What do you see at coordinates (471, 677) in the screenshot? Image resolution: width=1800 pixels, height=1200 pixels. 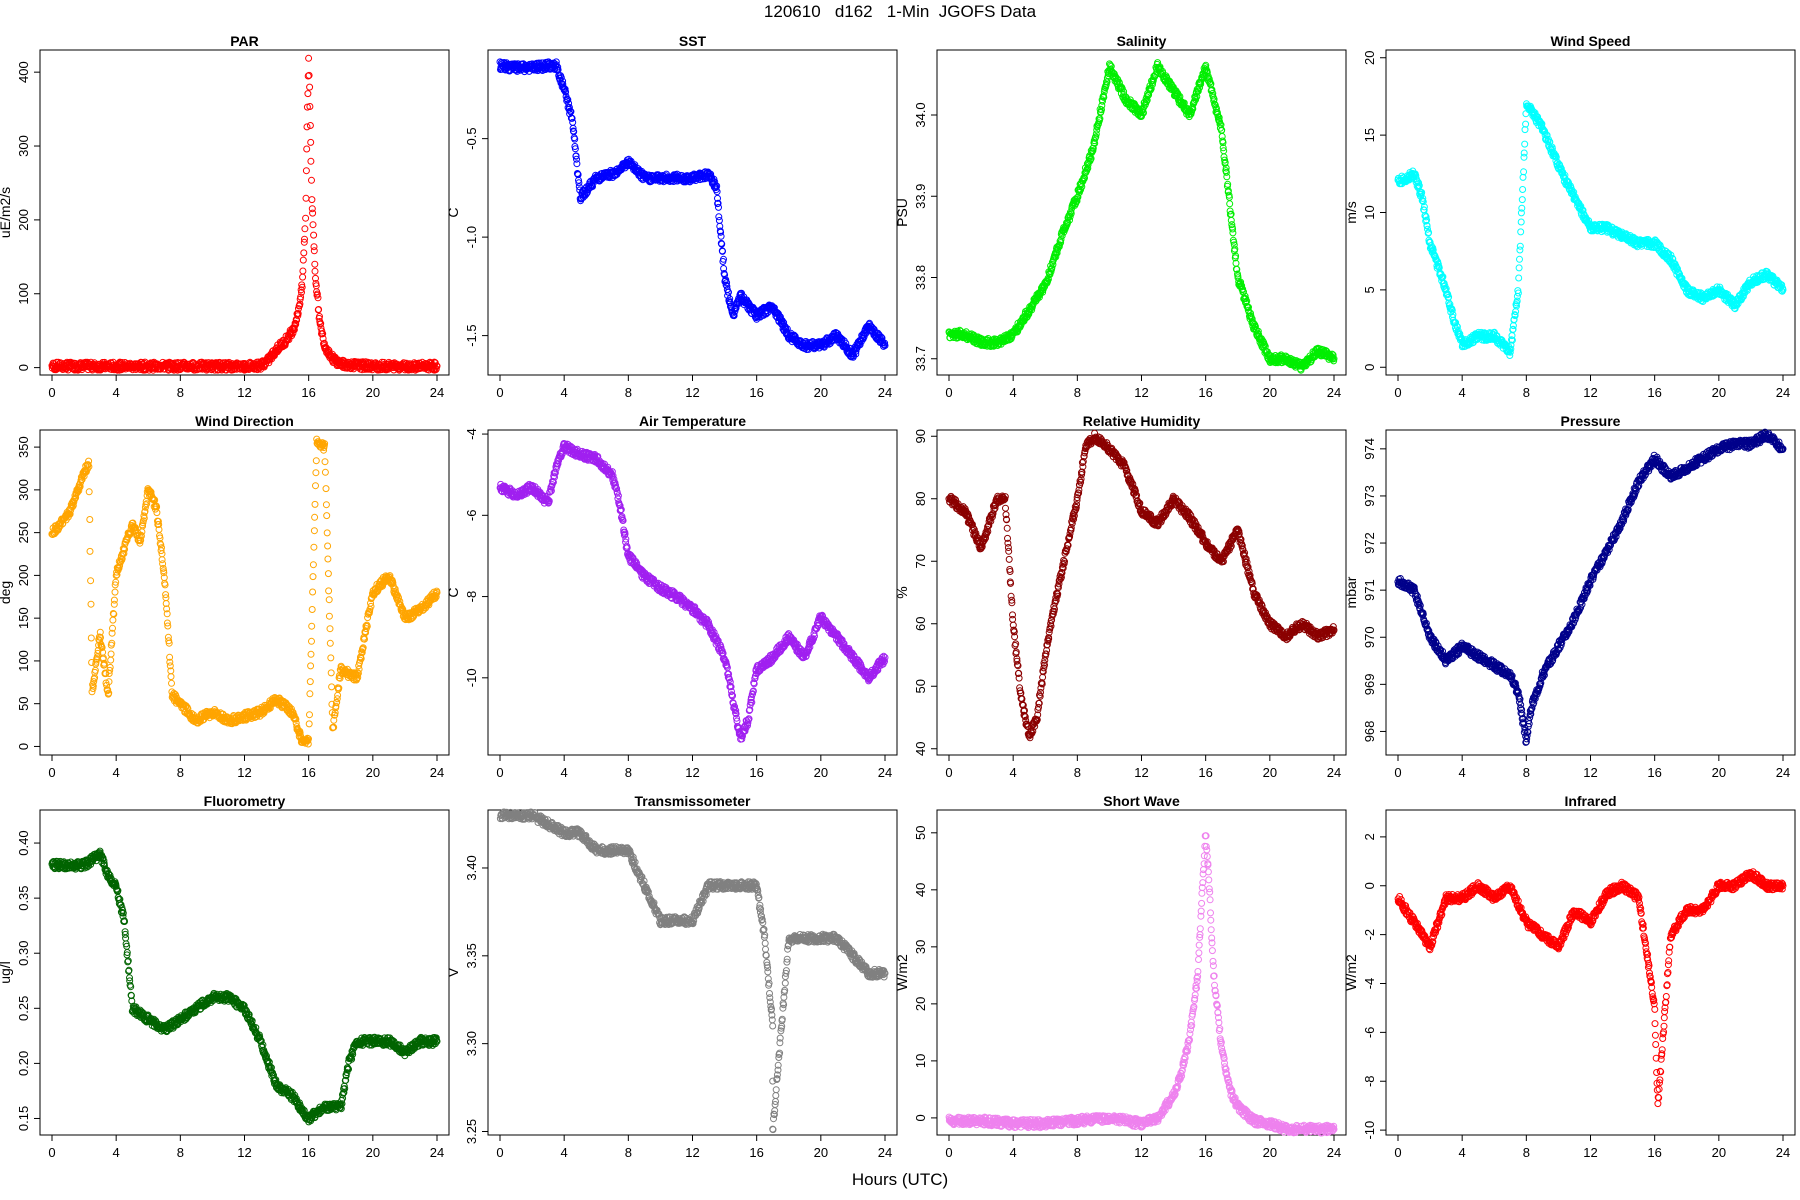 I see `y-tick-label: -10` at bounding box center [471, 677].